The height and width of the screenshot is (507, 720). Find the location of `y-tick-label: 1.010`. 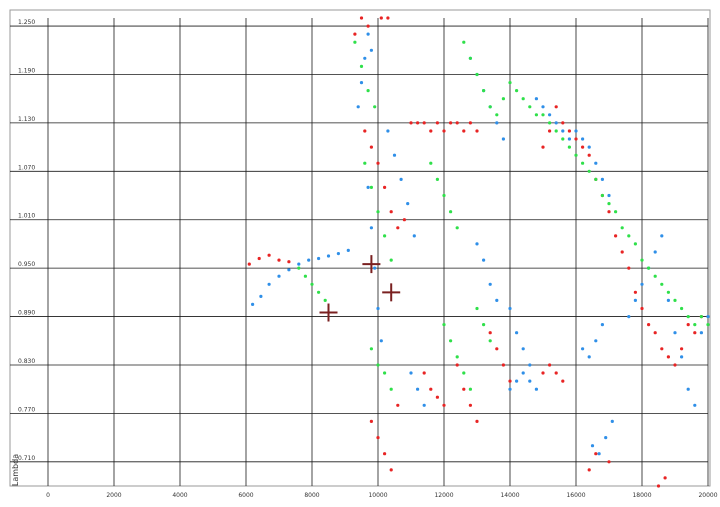

y-tick-label: 1.010 is located at coordinates (26, 216).